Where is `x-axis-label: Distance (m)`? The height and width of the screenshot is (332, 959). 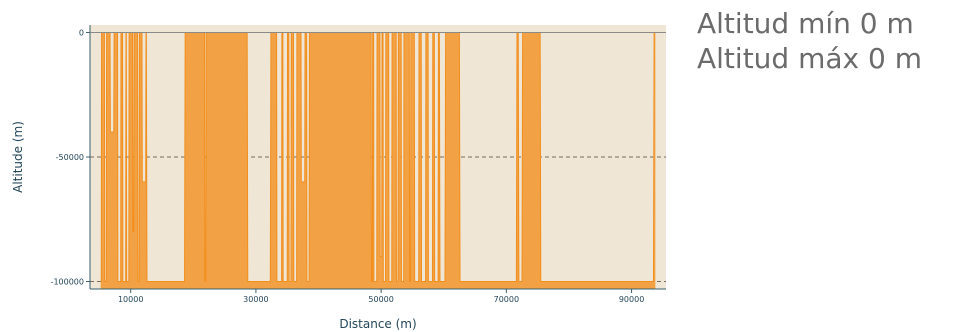 x-axis-label: Distance (m) is located at coordinates (377, 324).